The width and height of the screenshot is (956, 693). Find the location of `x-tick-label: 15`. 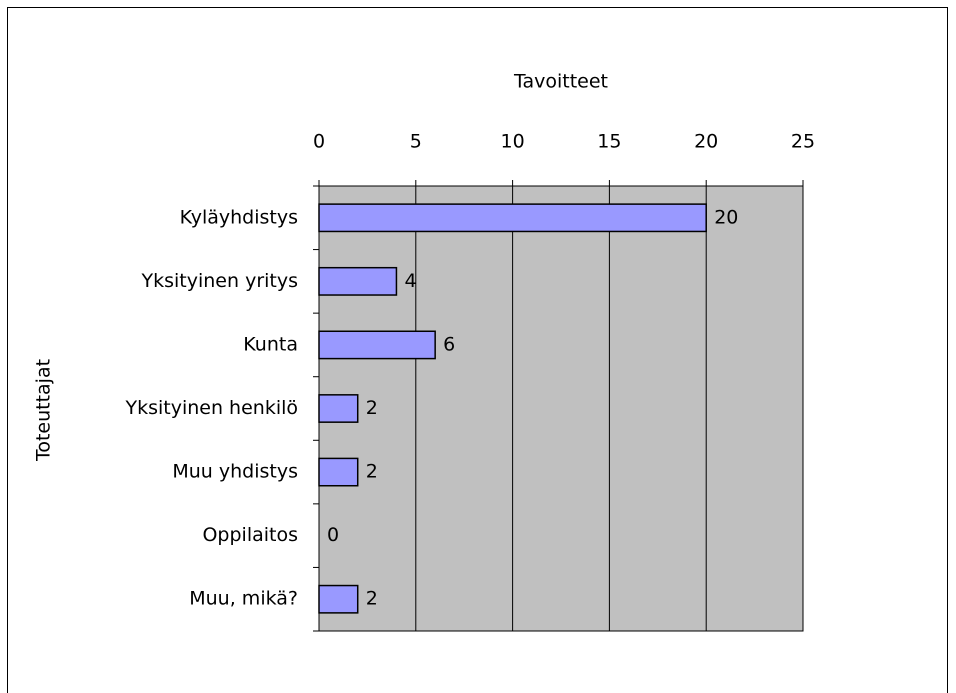

x-tick-label: 15 is located at coordinates (609, 142).